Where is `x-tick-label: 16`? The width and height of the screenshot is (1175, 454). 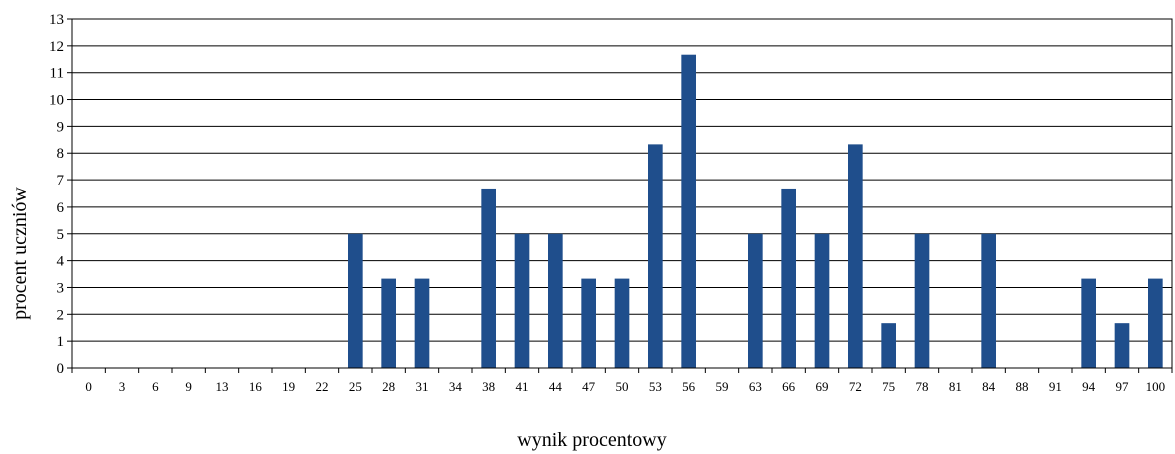 x-tick-label: 16 is located at coordinates (256, 386).